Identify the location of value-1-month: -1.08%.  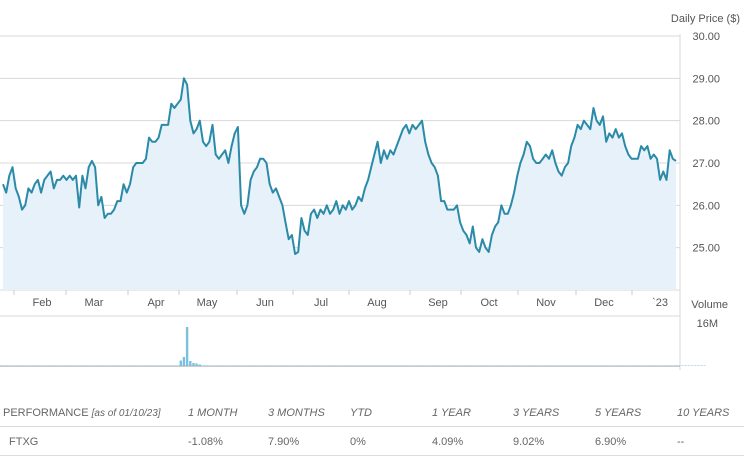
(228, 441).